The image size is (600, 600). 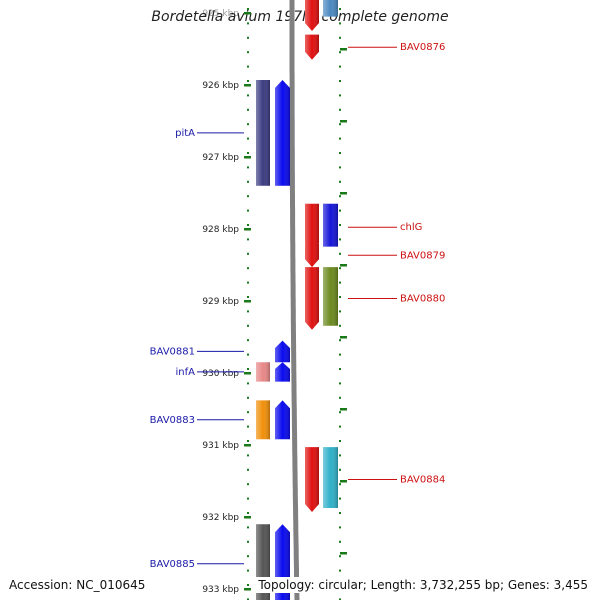 I want to click on gene-top-red, so click(x=312, y=15).